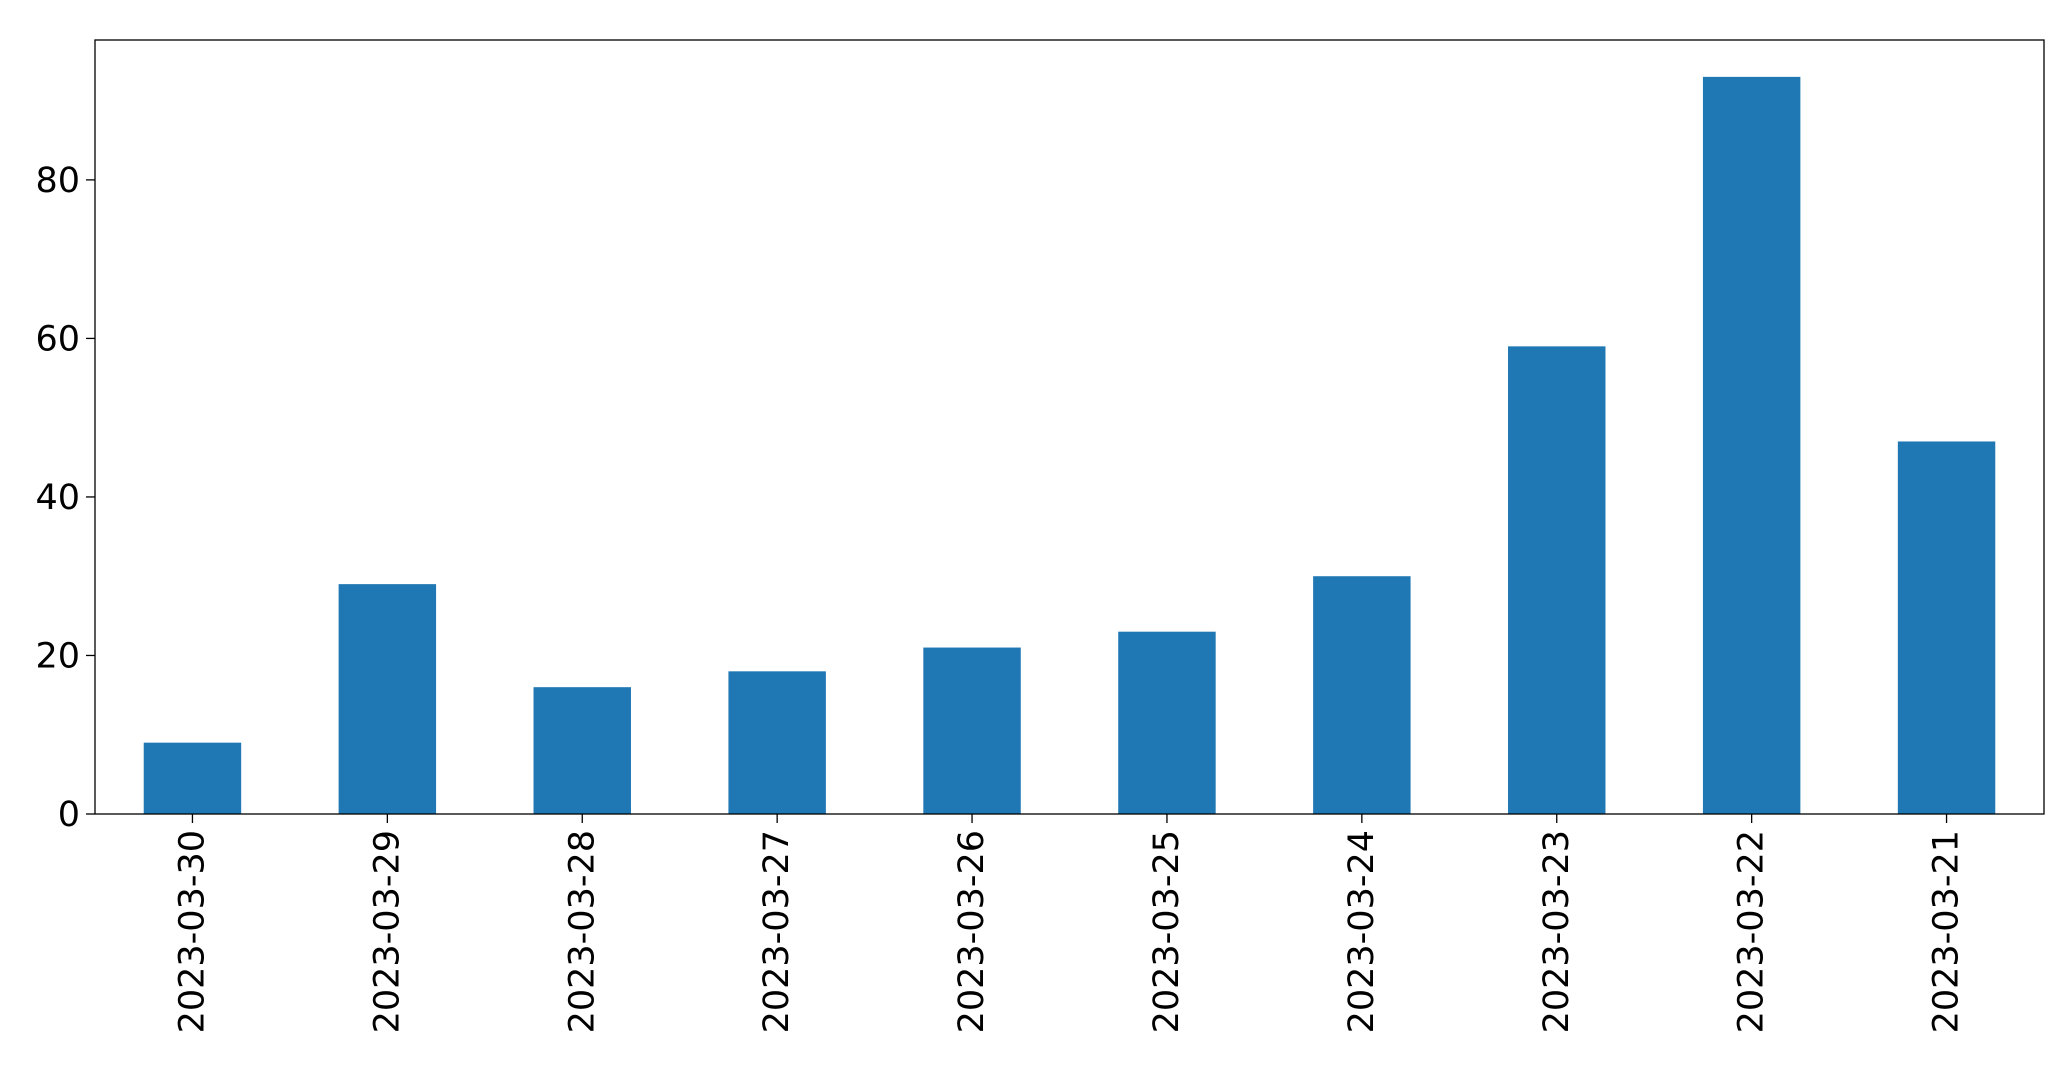 The height and width of the screenshot is (1065, 2071). What do you see at coordinates (1167, 931) in the screenshot?
I see `x-tick-label: 2023-03-25` at bounding box center [1167, 931].